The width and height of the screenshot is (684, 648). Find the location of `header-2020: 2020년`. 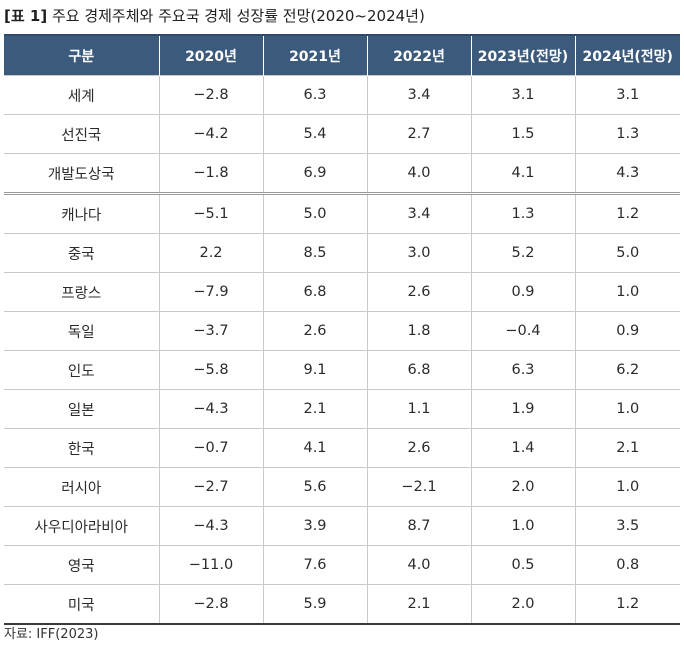

header-2020: 2020년 is located at coordinates (210, 55).